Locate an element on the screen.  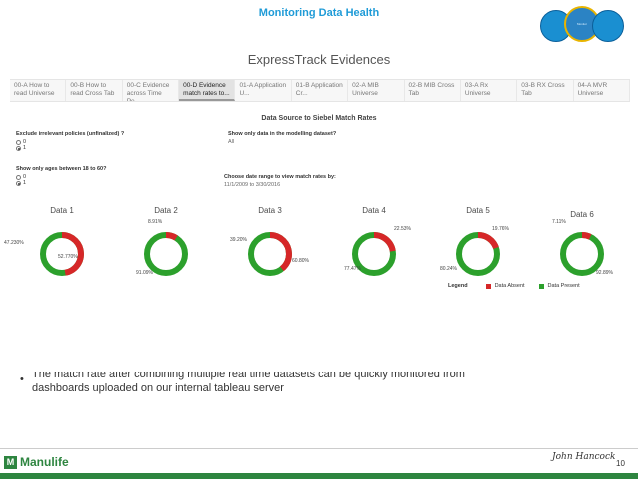
filter-value: All is located at coordinates (231, 142).